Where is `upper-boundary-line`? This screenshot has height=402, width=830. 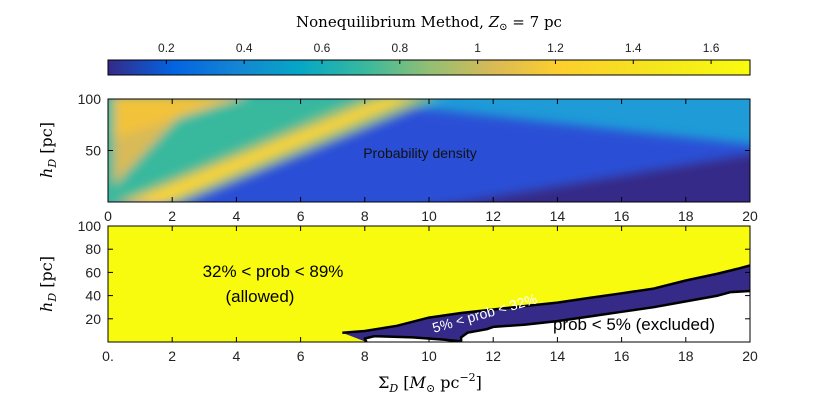
upper-boundary-line is located at coordinates (546, 299).